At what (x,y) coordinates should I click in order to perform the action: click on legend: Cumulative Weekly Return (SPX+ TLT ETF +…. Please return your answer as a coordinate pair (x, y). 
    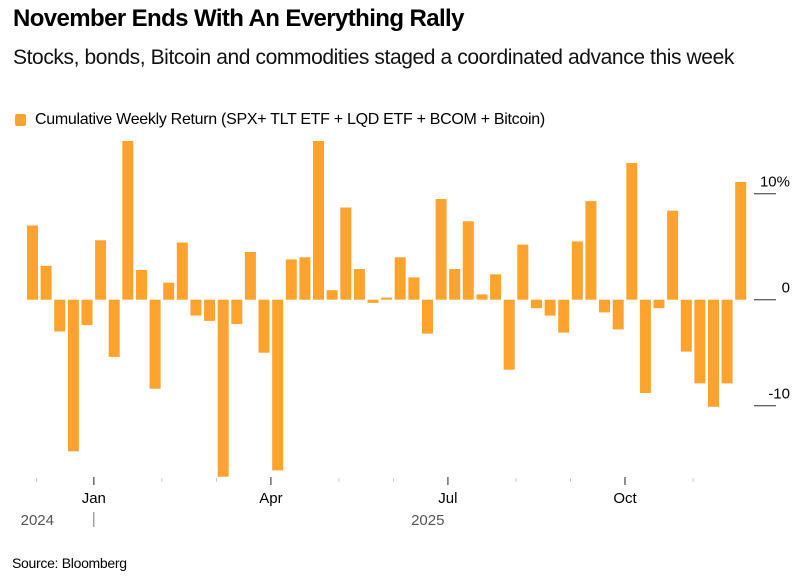
    Looking at the image, I should click on (280, 120).